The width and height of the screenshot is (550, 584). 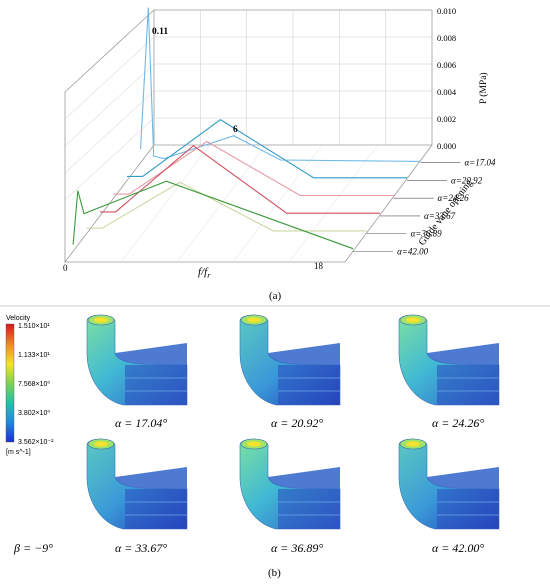 What do you see at coordinates (235, 130) in the screenshot?
I see `peak-label-6: 6` at bounding box center [235, 130].